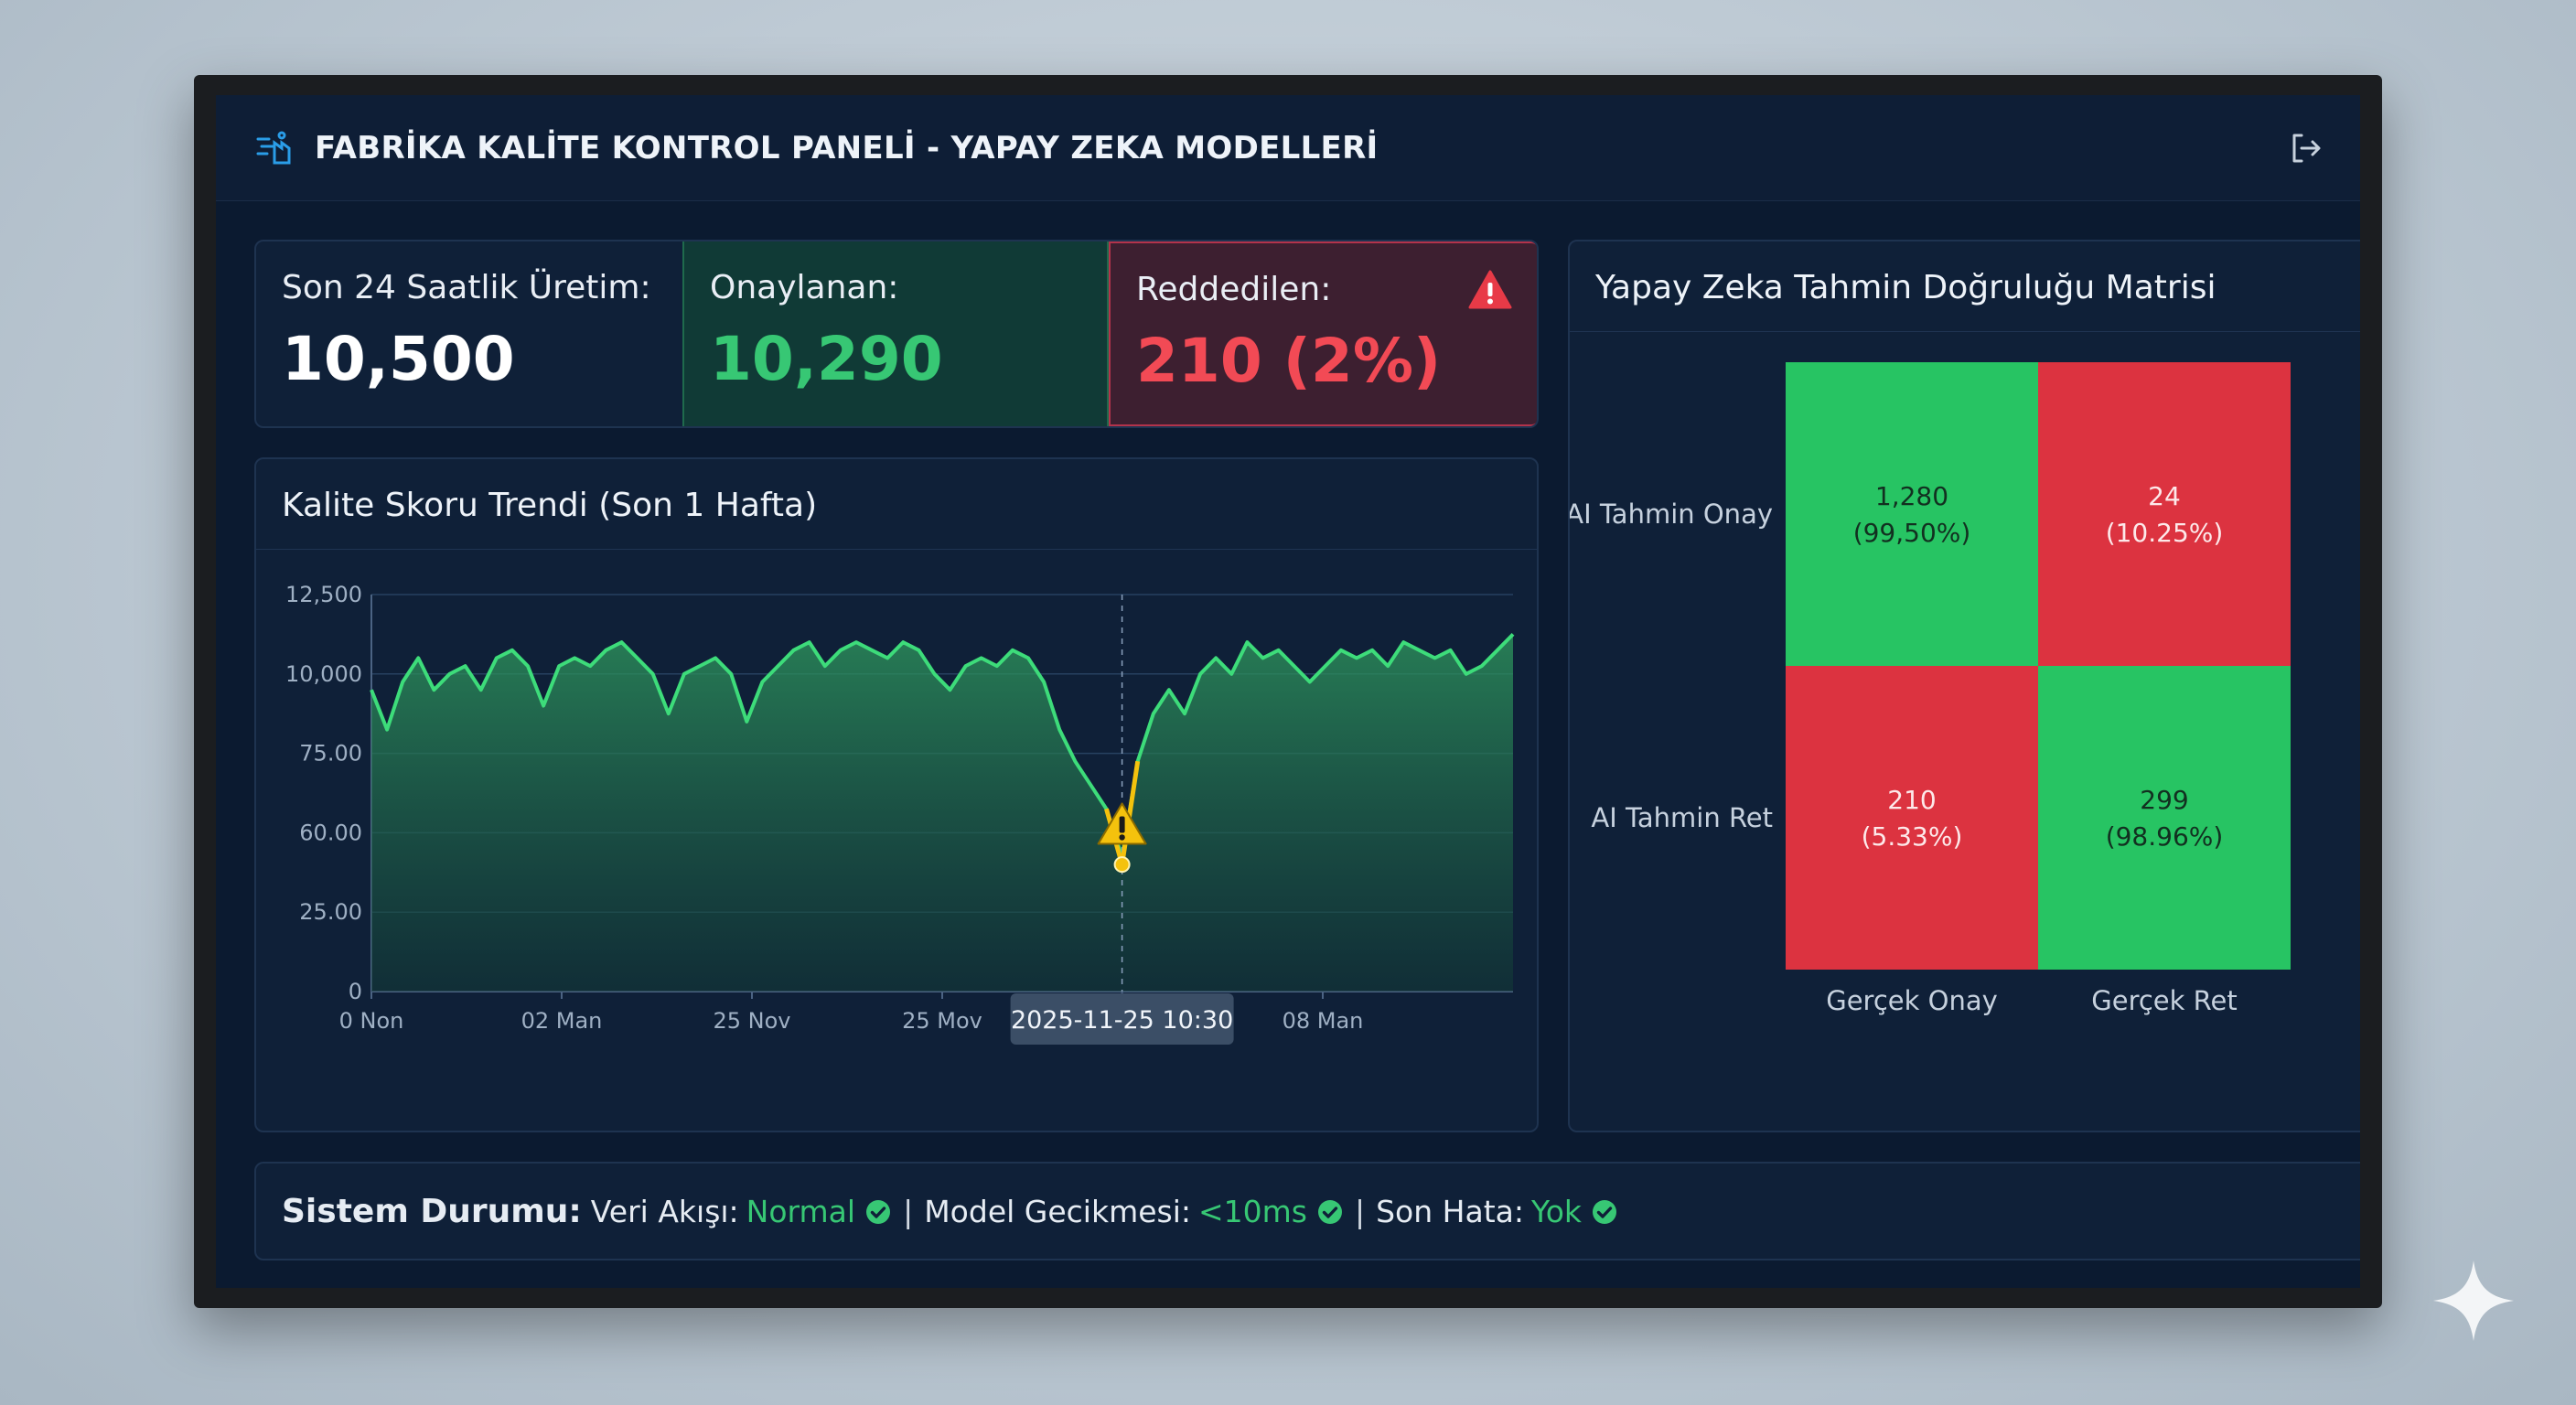 This screenshot has width=2576, height=1405. I want to click on kpi-rejected-label: Reddedilen:, so click(1234, 289).